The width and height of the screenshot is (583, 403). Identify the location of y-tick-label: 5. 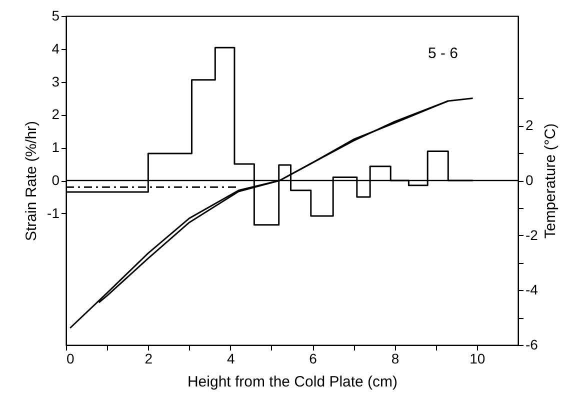
(56, 16).